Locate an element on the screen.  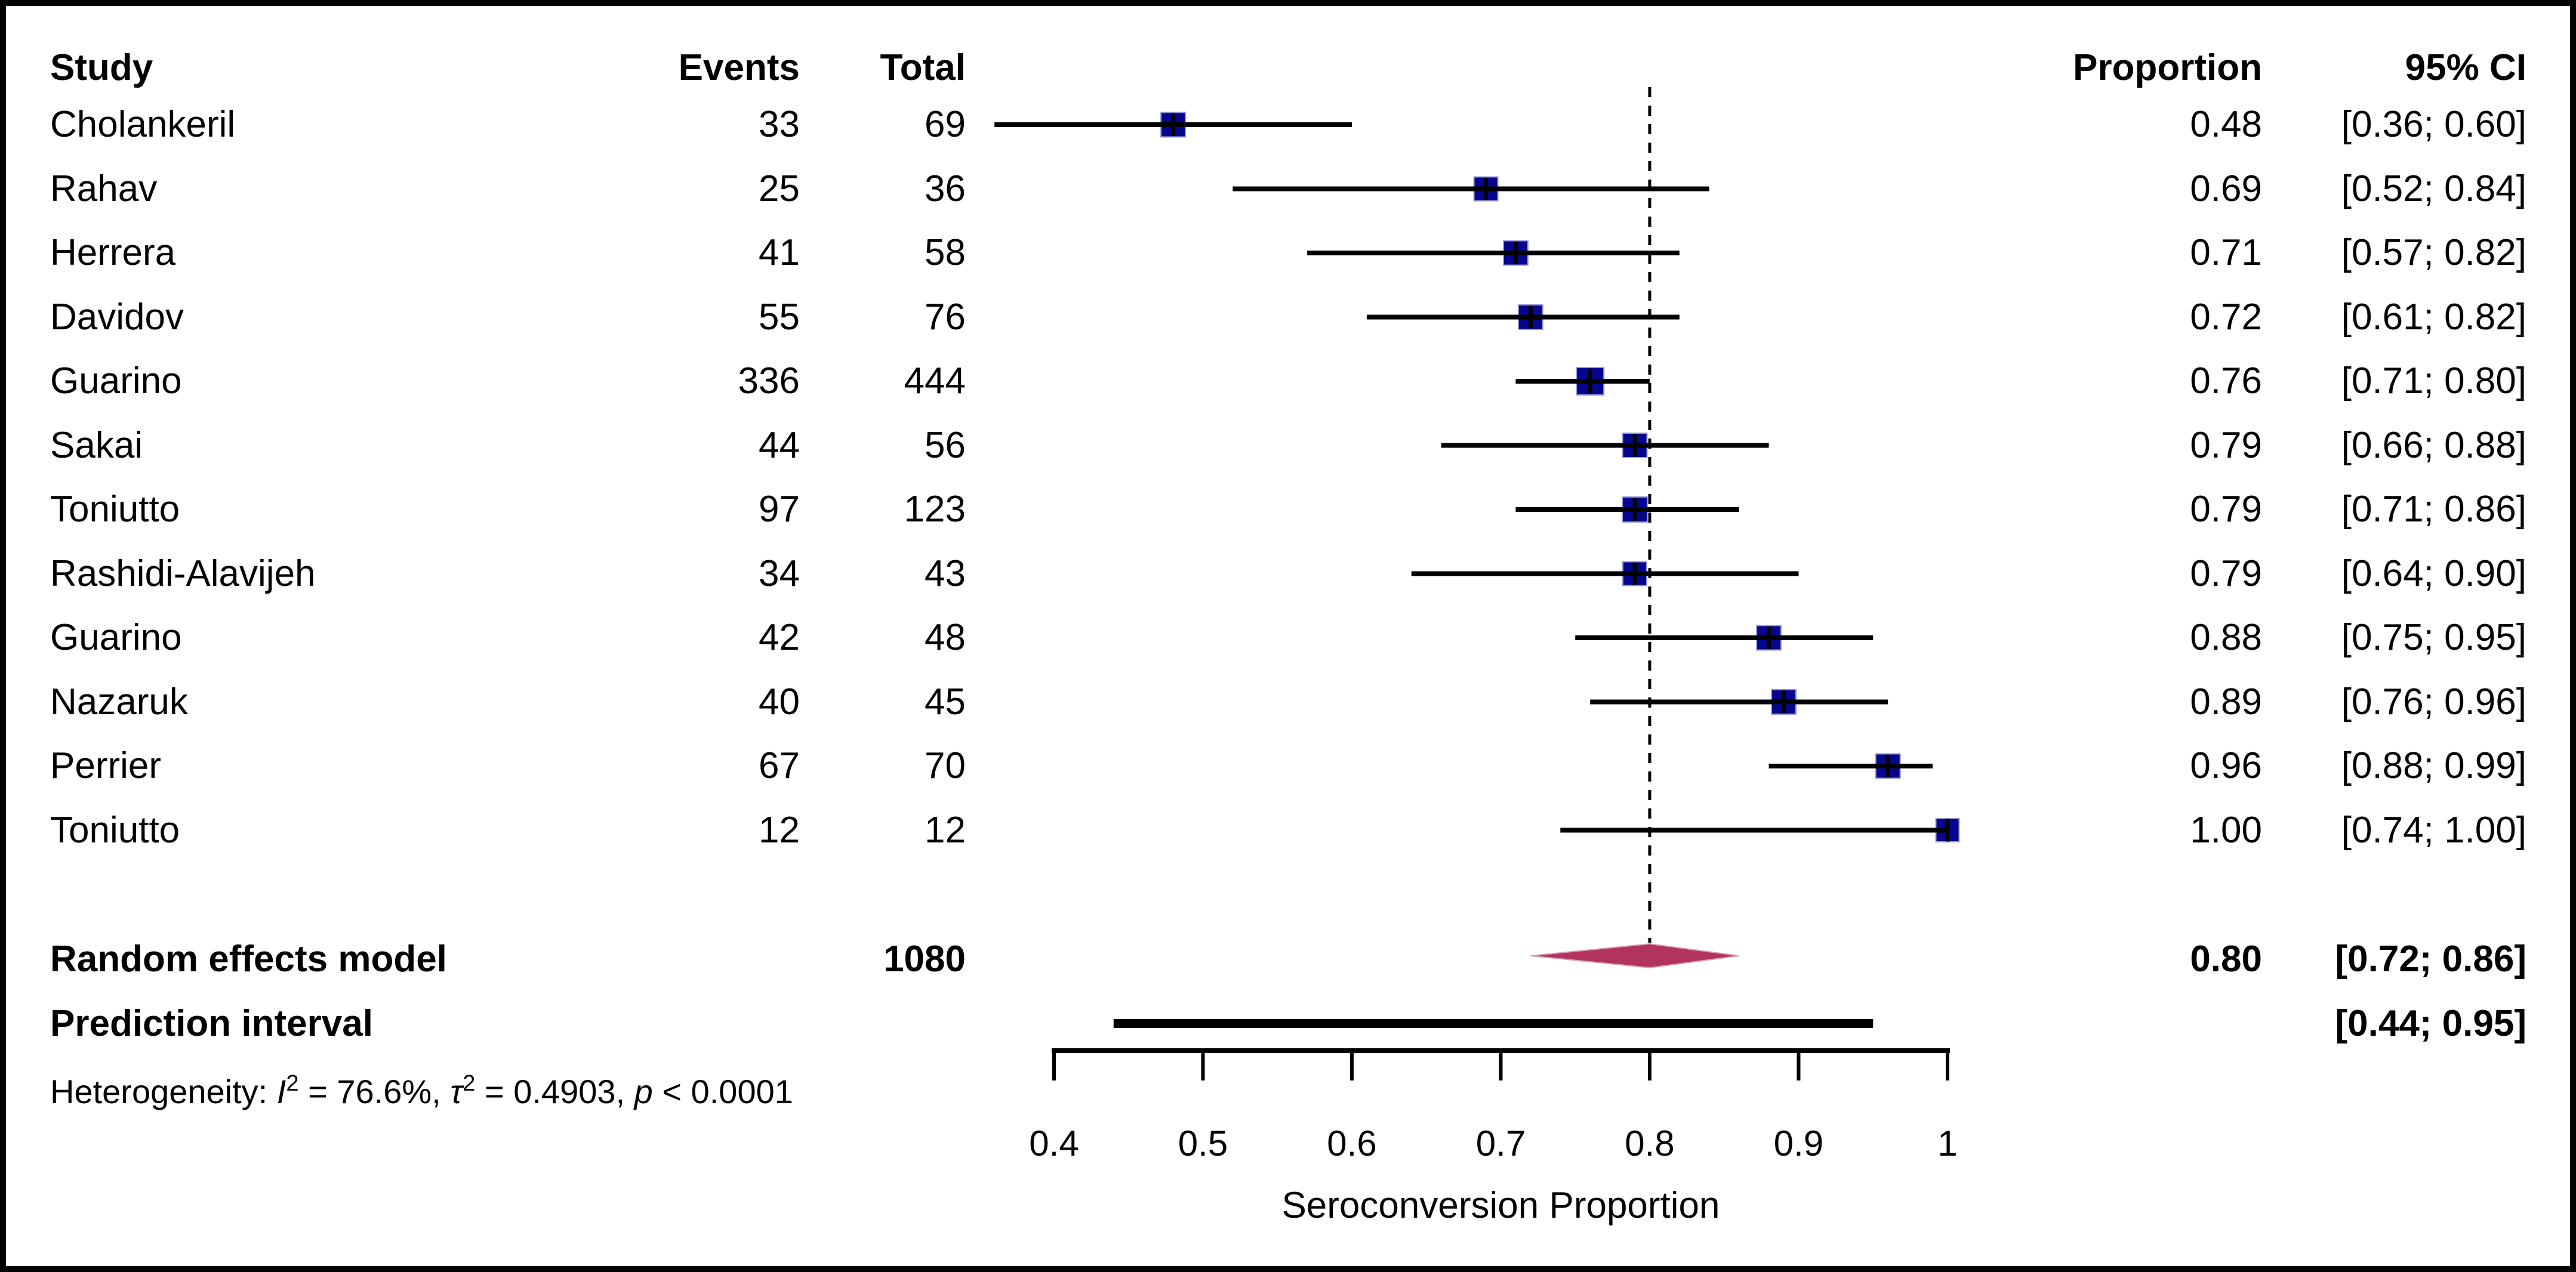
heterogeneity-segment: p is located at coordinates (643, 1091).